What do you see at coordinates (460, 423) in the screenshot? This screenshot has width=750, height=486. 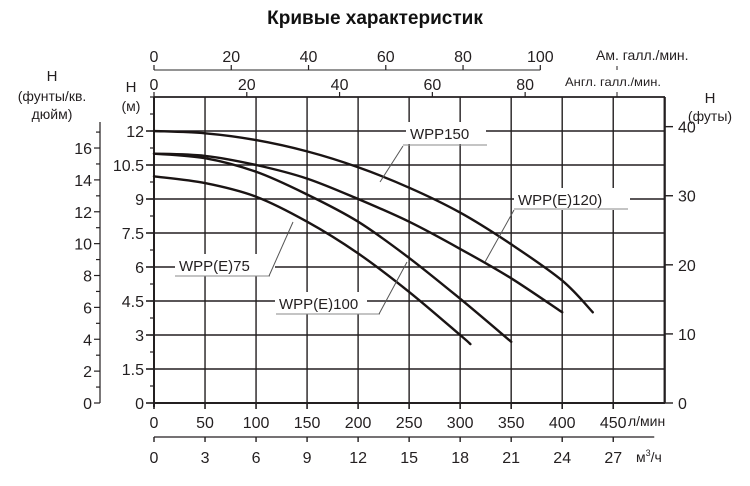 I see `lpm-axis-tick-label: 300` at bounding box center [460, 423].